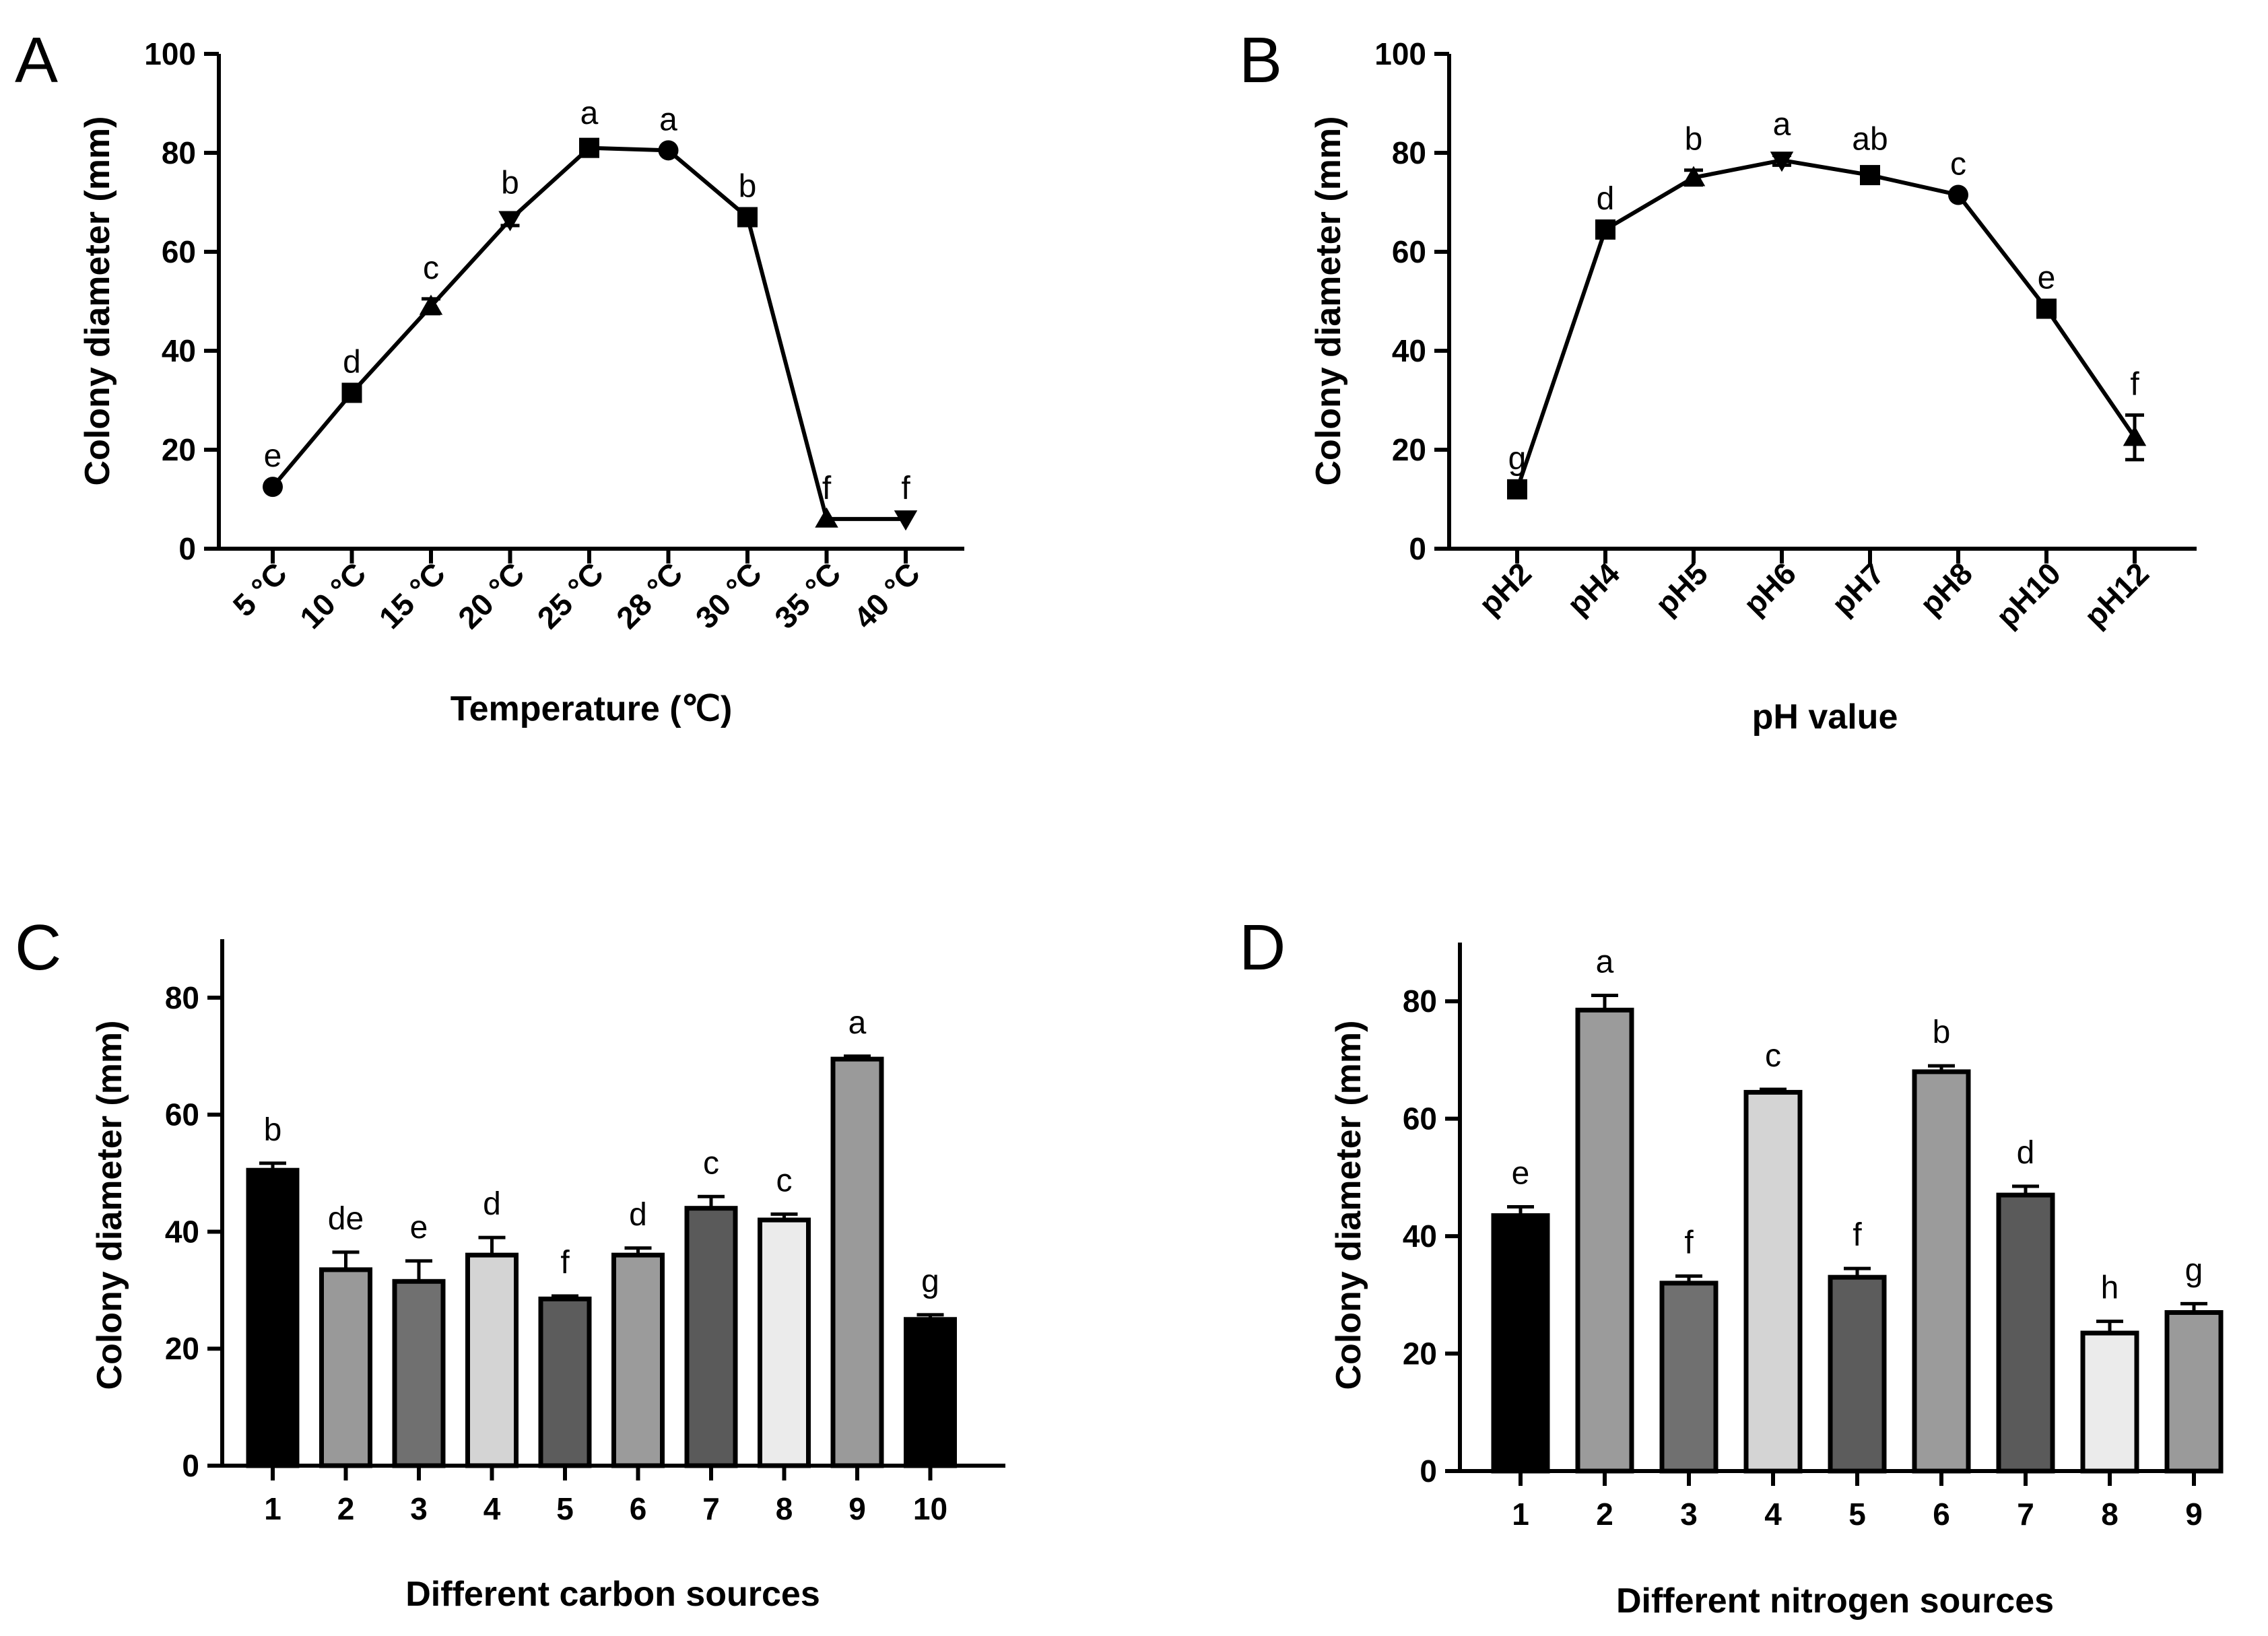  I want to click on x-tick-label: 7, so click(711, 1508).